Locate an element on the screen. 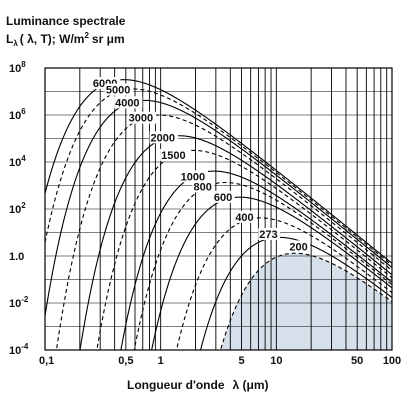 The image size is (408, 405). shaded-region is located at coordinates (304, 301).